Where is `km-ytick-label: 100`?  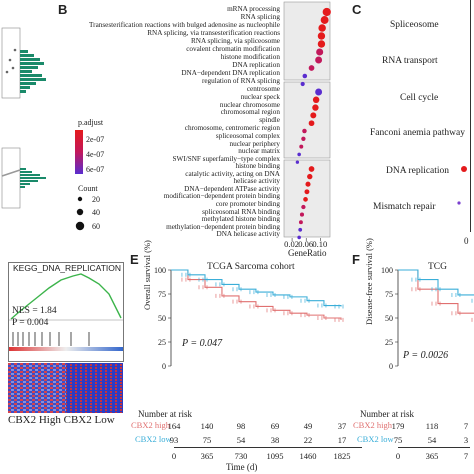 km-ytick-label: 100 is located at coordinates (160, 270).